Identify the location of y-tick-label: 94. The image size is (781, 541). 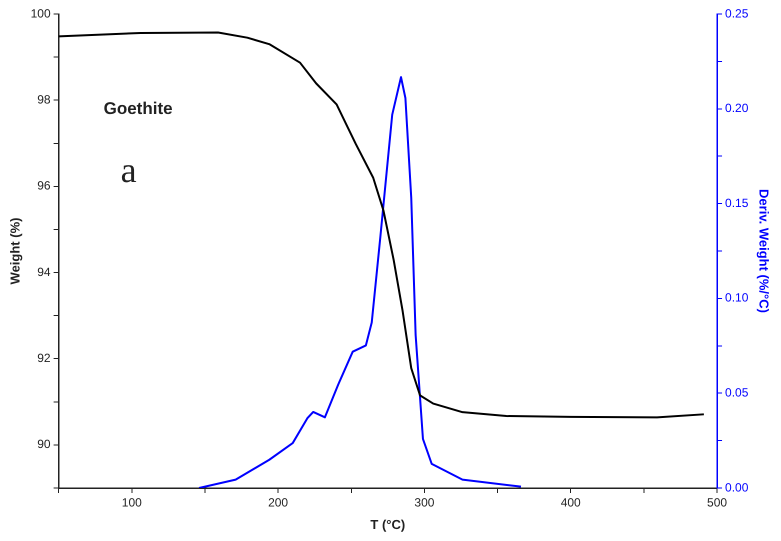
(44, 271).